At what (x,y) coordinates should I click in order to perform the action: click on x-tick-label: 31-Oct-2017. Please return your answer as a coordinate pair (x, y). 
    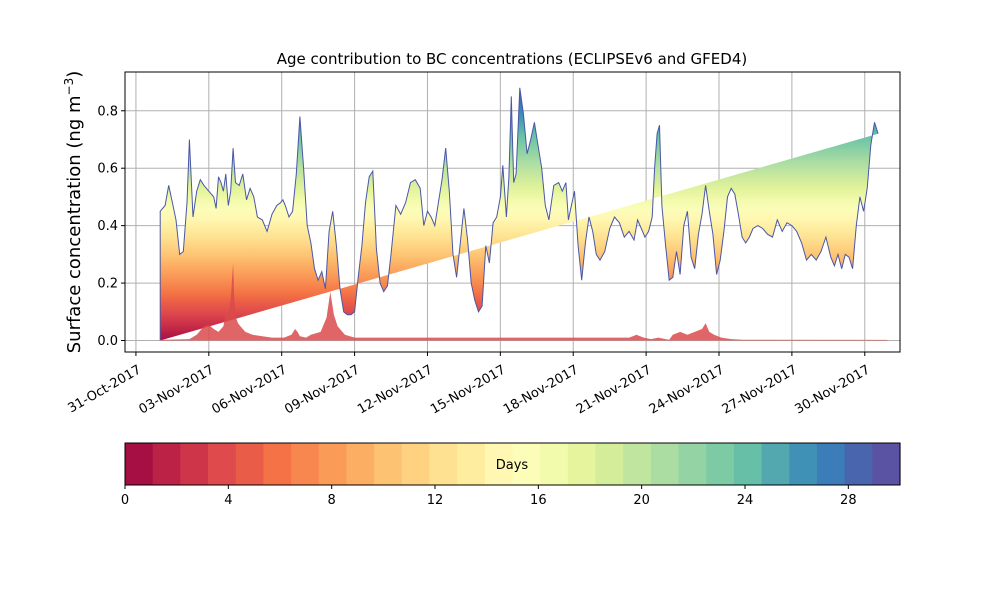
    Looking at the image, I should click on (105, 389).